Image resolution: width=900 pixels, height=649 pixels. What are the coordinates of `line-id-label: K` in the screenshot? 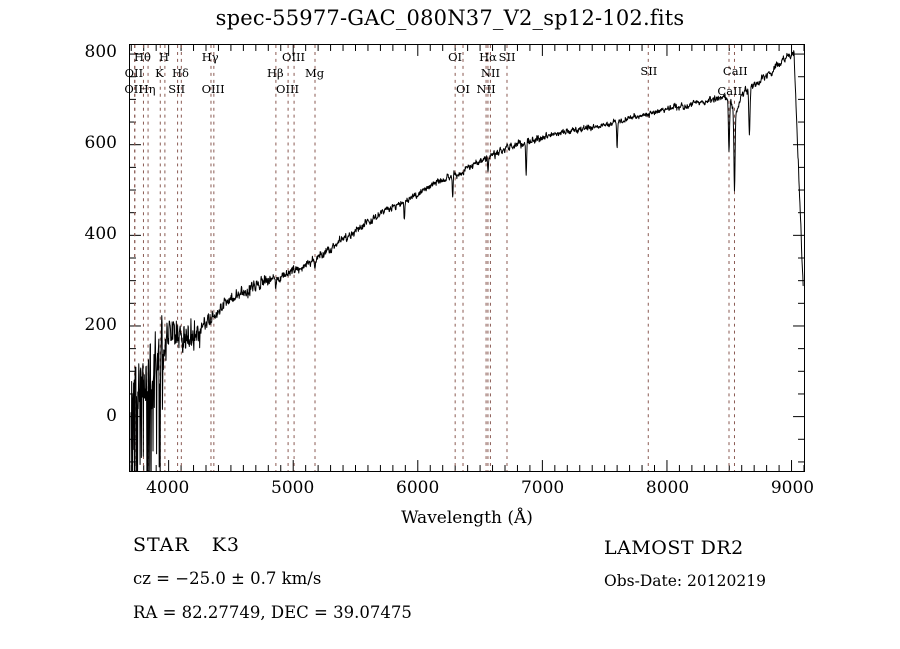 It's located at (159, 73).